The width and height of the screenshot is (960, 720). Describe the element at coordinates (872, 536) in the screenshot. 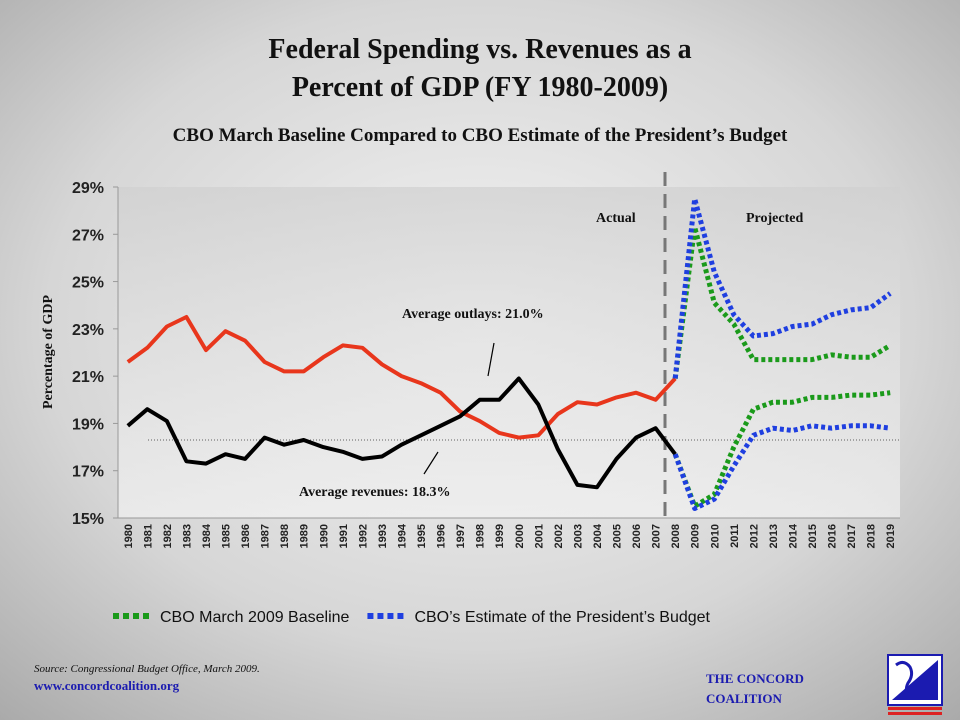

I see `x-tick-label: 2018` at that location.